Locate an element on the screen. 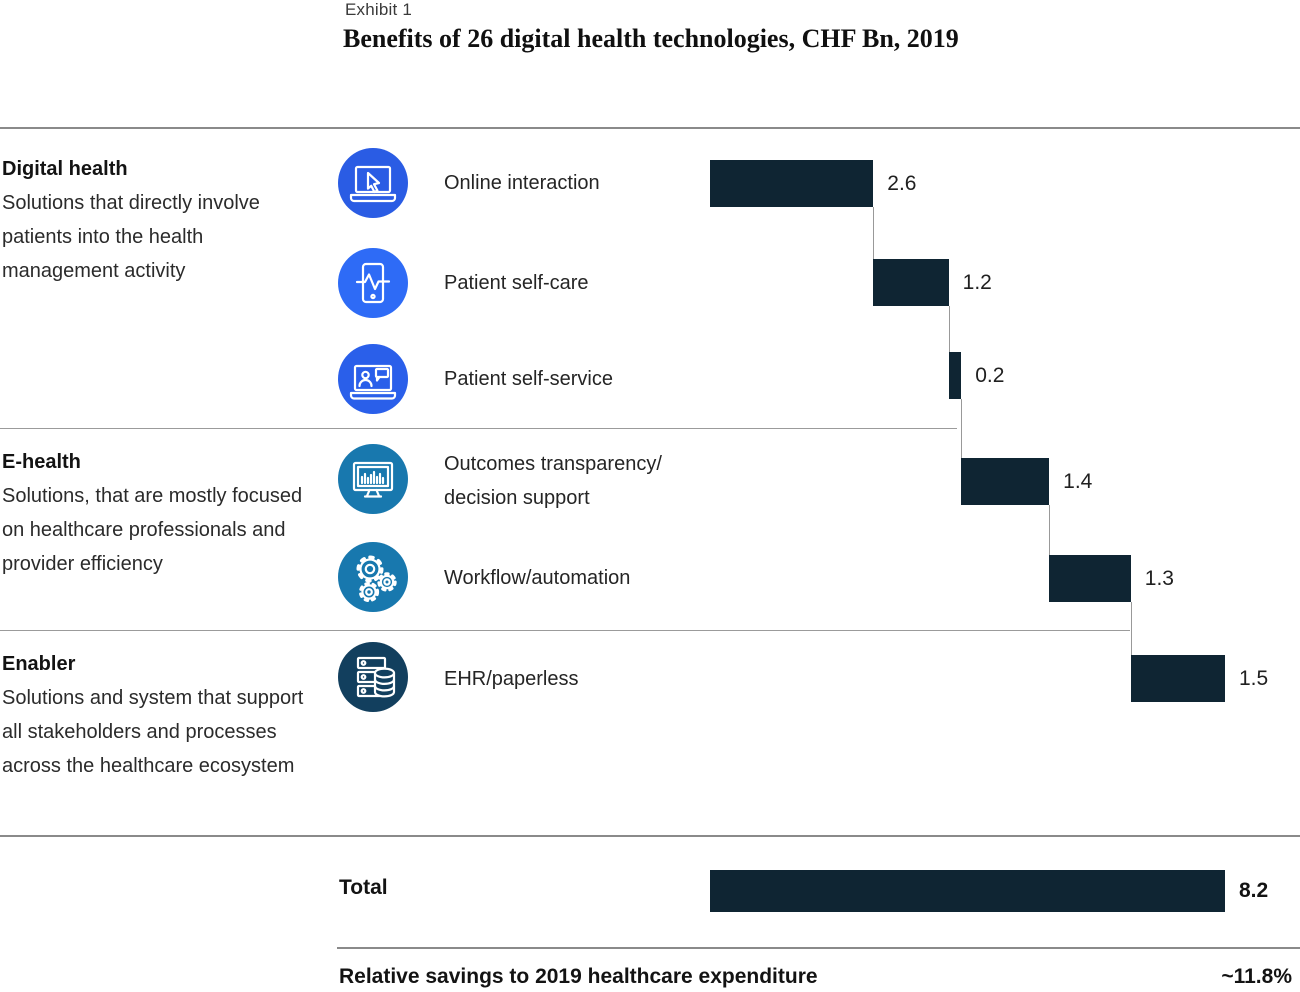 The height and width of the screenshot is (992, 1300). laptop-person-chat-icon is located at coordinates (373, 379).